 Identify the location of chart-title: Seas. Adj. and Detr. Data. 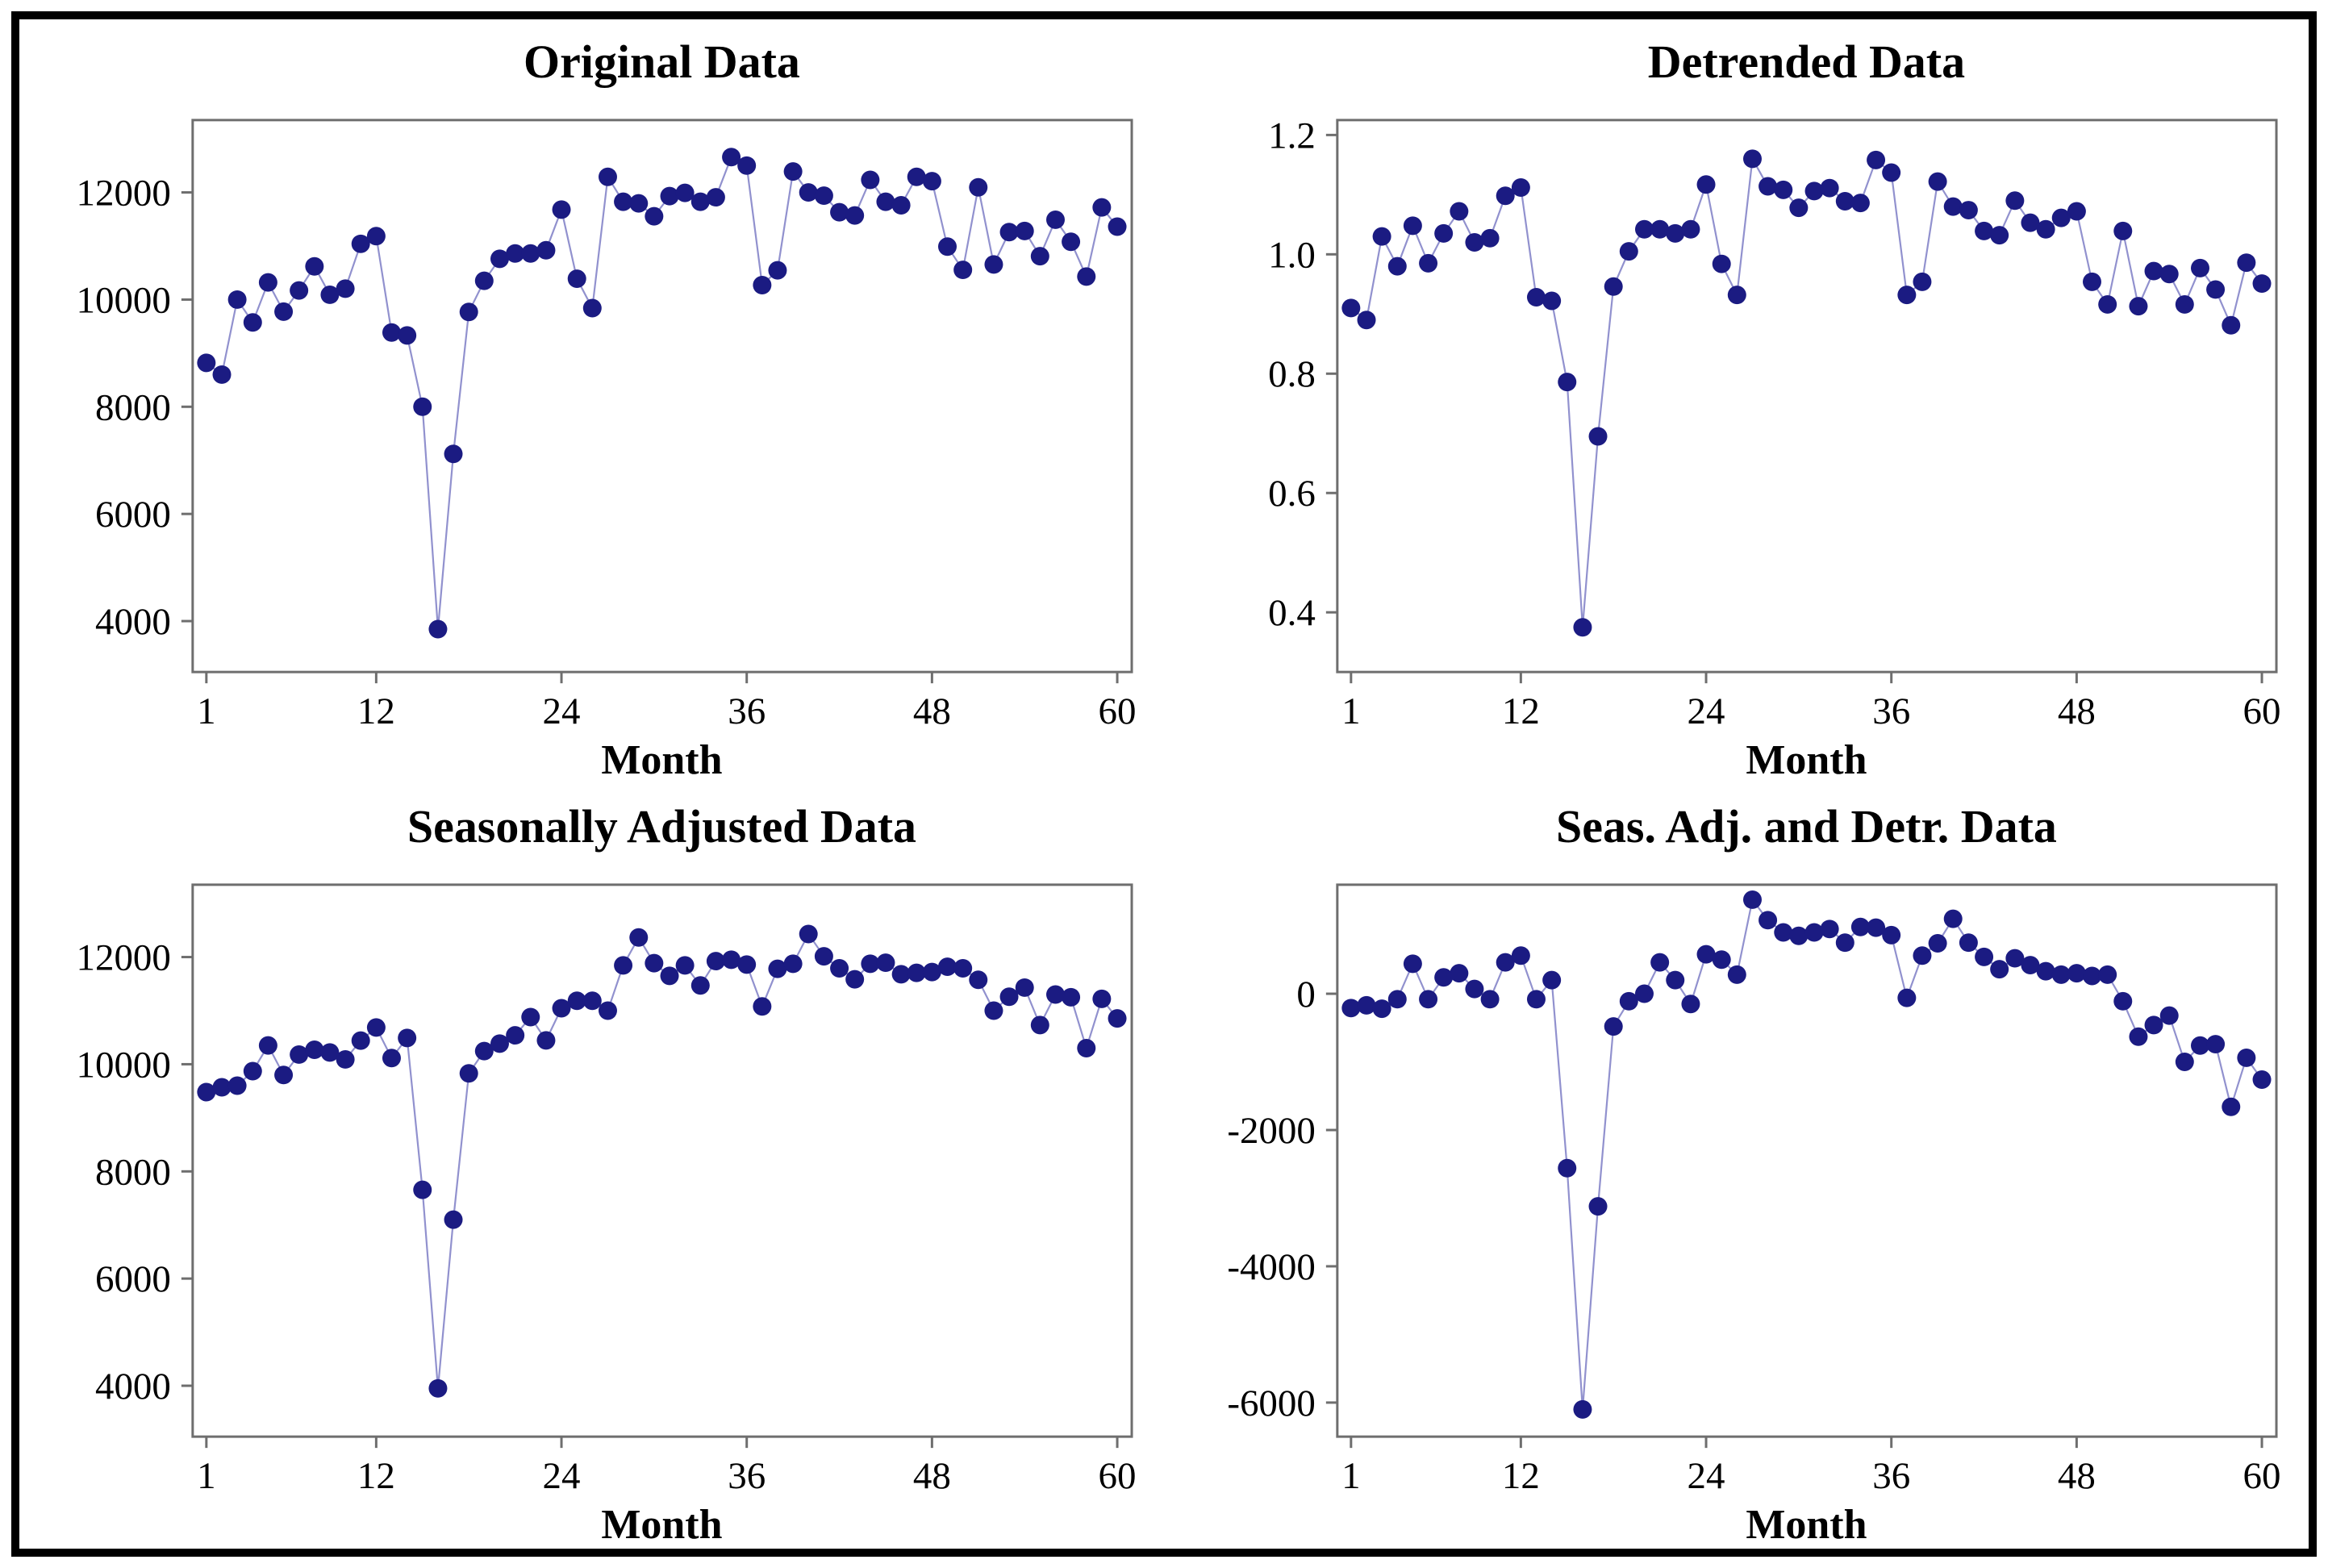
(1806, 826).